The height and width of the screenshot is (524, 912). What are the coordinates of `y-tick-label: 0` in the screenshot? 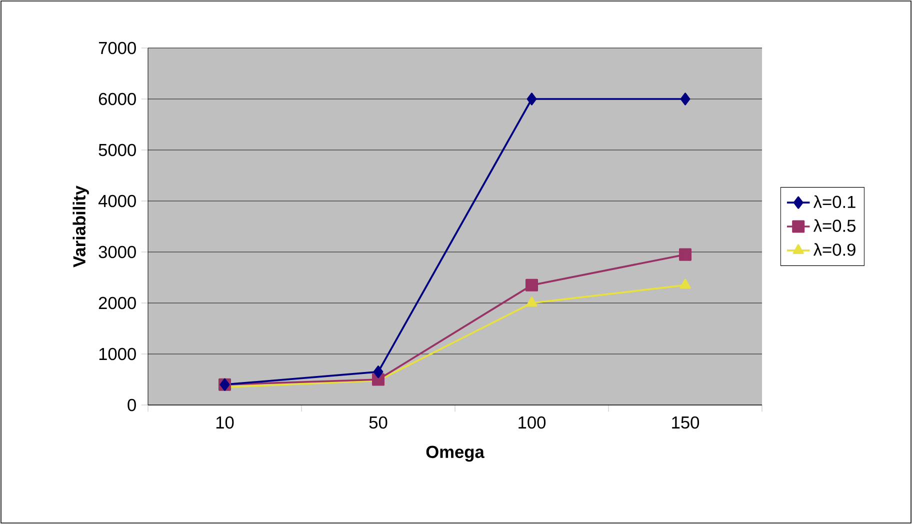 It's located at (132, 405).